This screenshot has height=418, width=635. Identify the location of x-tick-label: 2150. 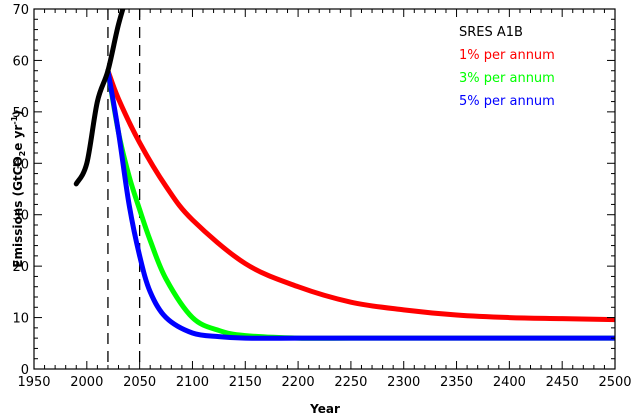
(245, 382).